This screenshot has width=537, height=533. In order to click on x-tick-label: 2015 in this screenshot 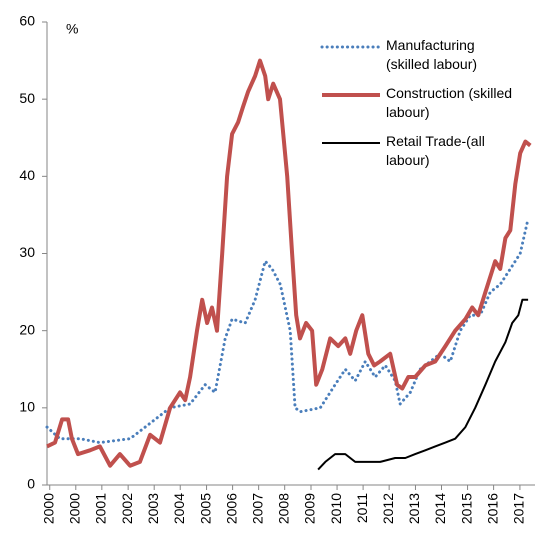, I will do `click(466, 508)`.